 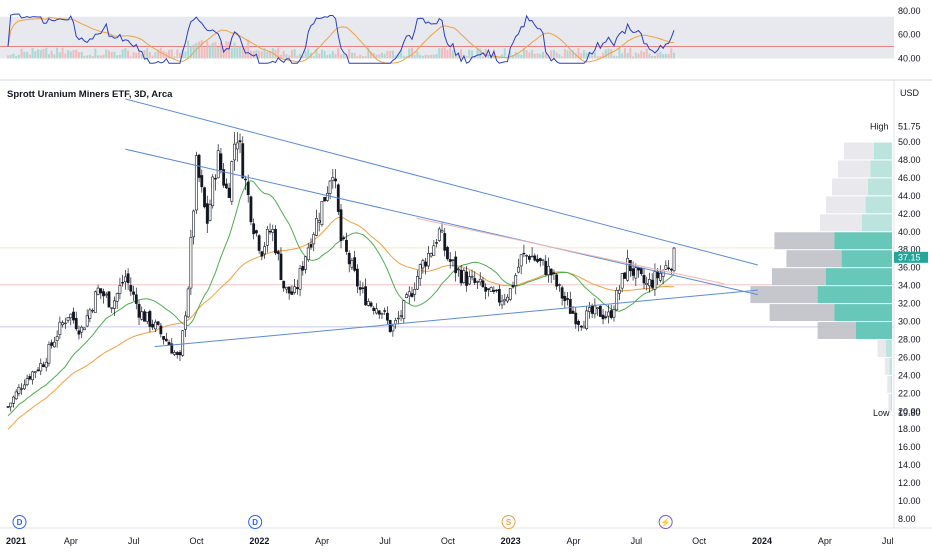 What do you see at coordinates (909, 142) in the screenshot?
I see `price-tick: 50.00` at bounding box center [909, 142].